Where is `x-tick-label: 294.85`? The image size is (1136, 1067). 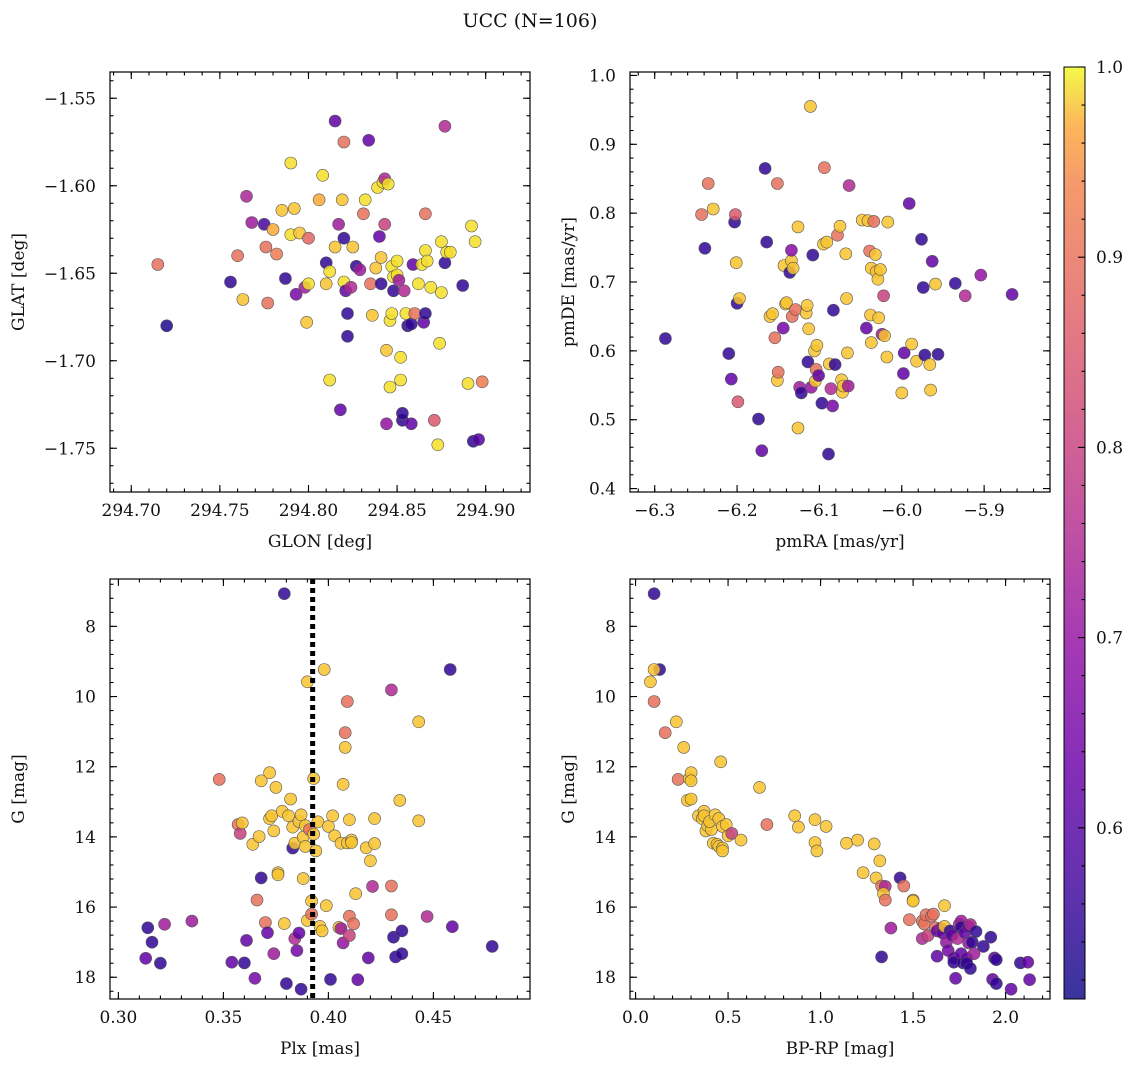 x-tick-label: 294.85 is located at coordinates (396, 511).